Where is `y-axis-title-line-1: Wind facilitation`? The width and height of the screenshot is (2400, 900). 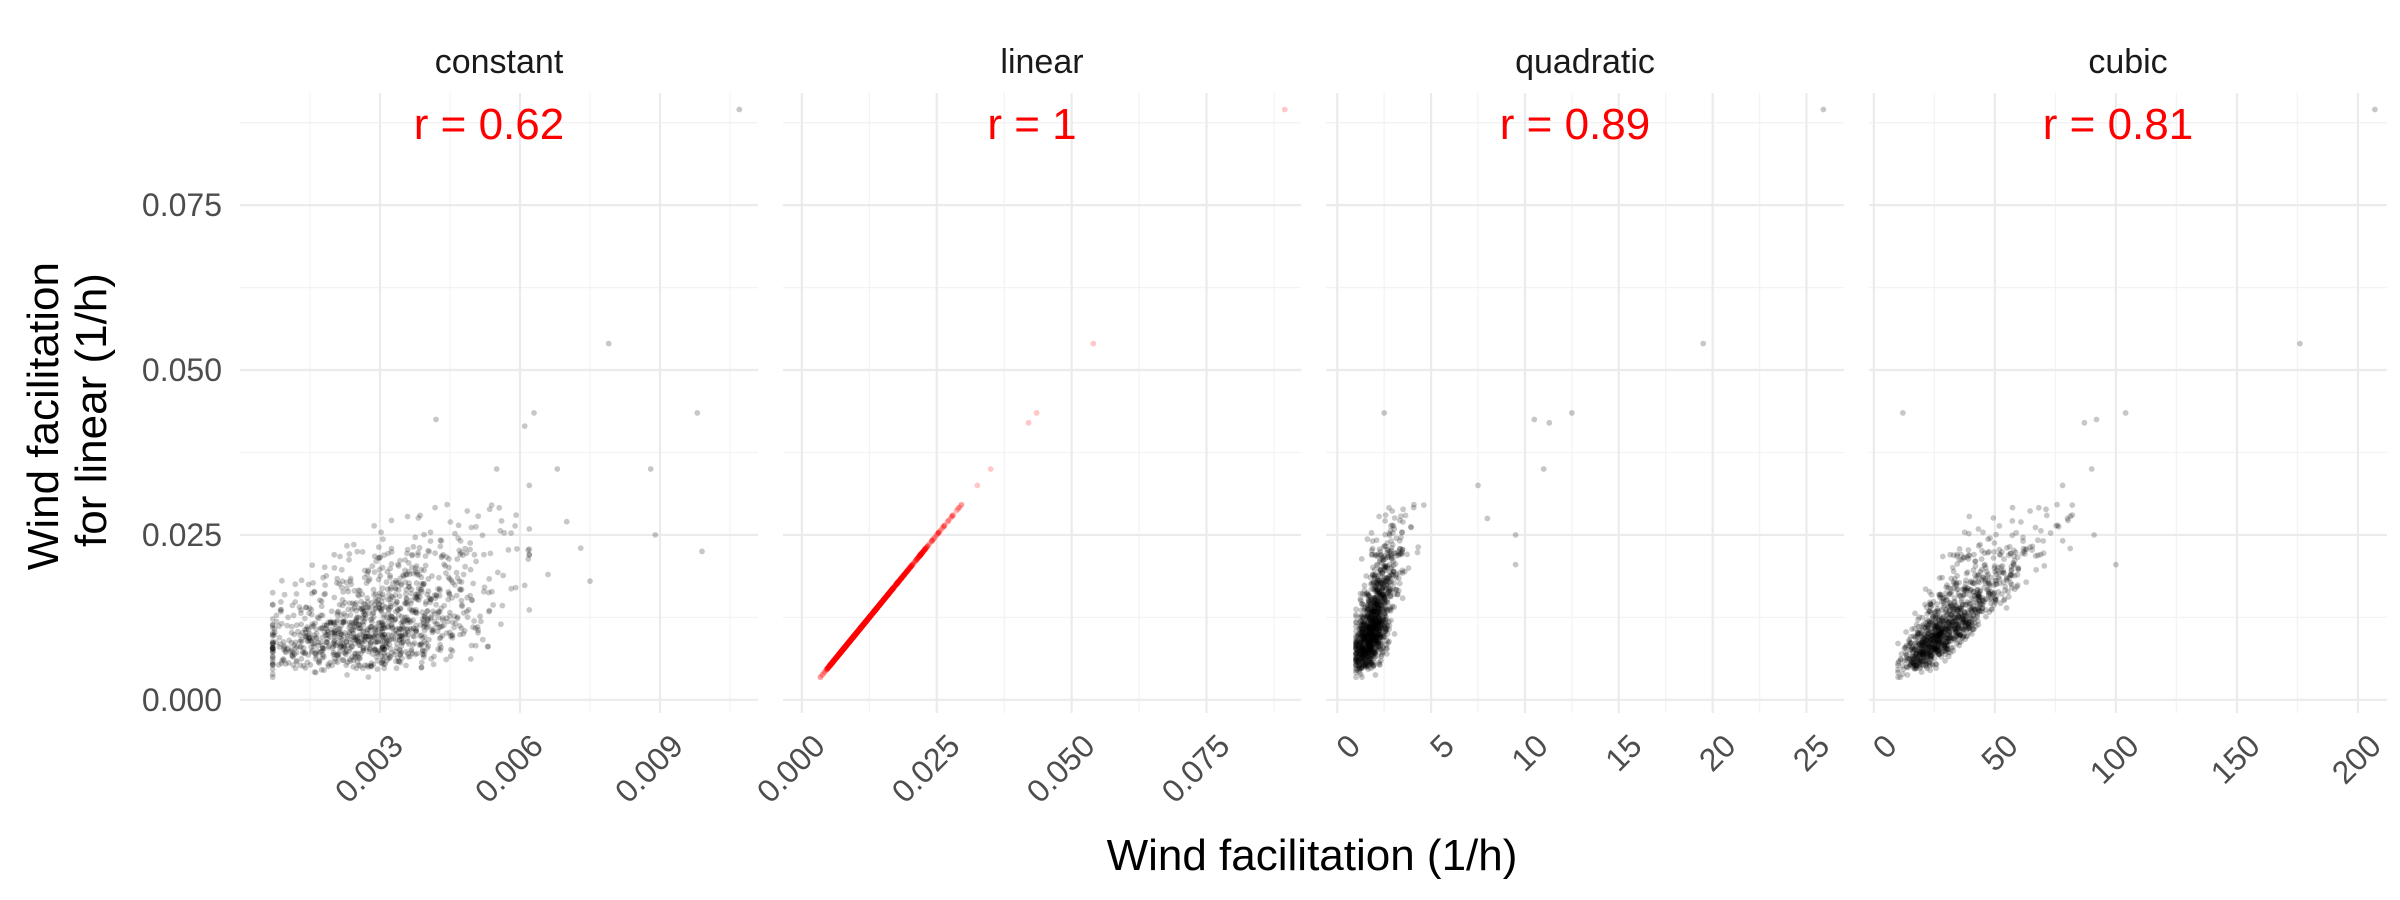 y-axis-title-line-1: Wind facilitation is located at coordinates (43, 416).